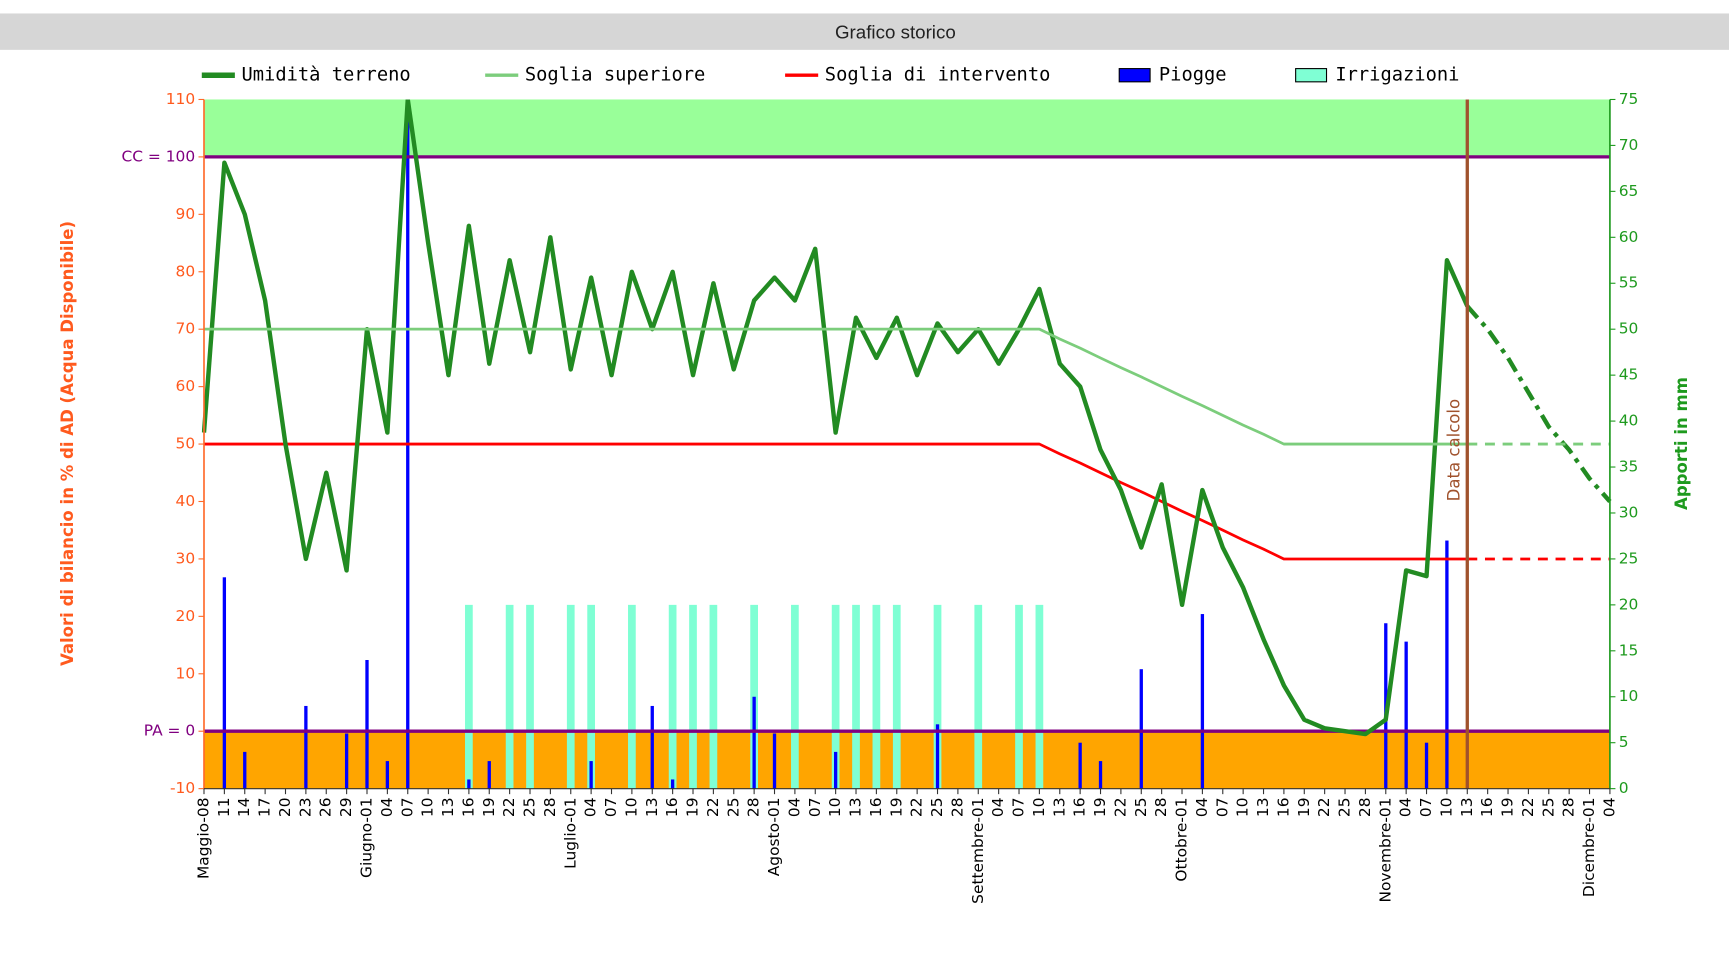  Describe the element at coordinates (186, 214) in the screenshot. I see `y-tick-label: 90` at that location.